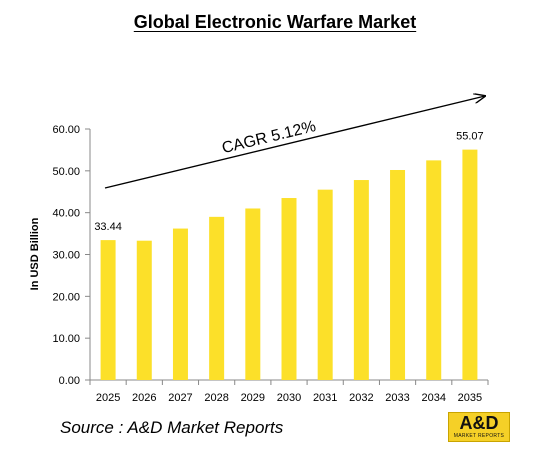 The height and width of the screenshot is (475, 550). I want to click on bar-2031, so click(325, 284).